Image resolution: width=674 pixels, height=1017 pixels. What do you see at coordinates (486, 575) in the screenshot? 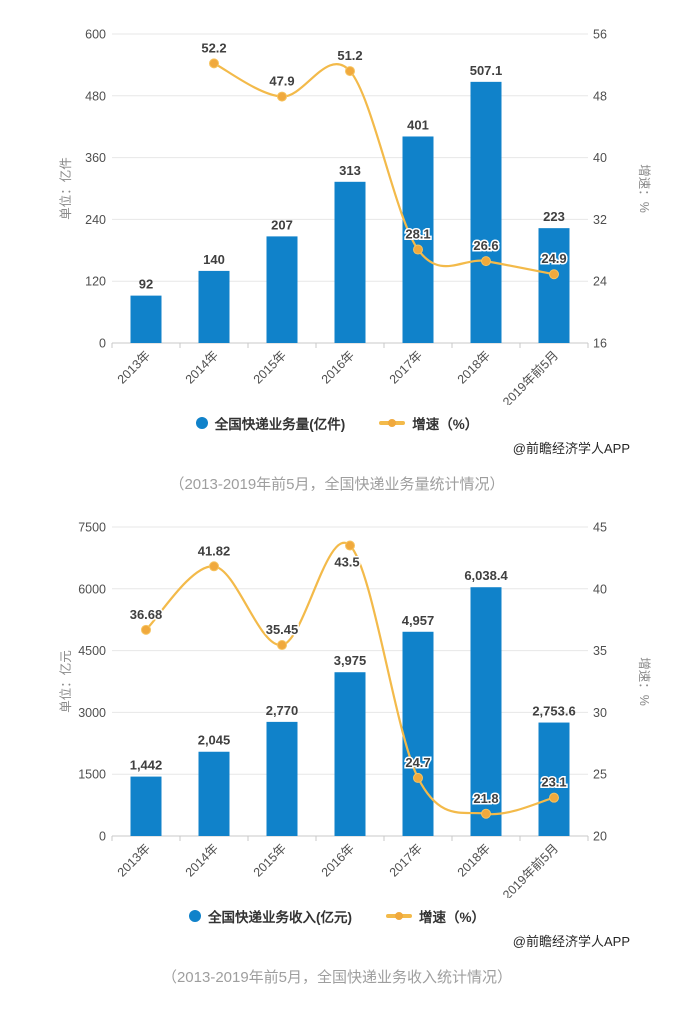
I see `bar-value-label: 6,038.4` at bounding box center [486, 575].